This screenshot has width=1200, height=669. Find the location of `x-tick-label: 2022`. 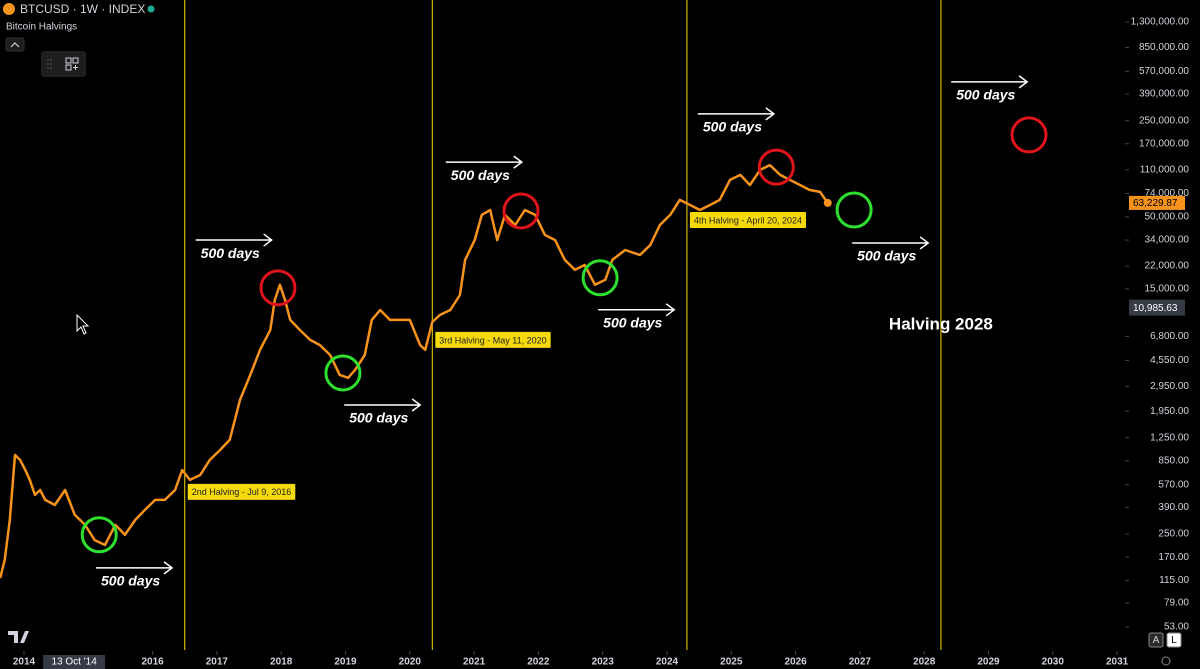

x-tick-label: 2022 is located at coordinates (538, 662).